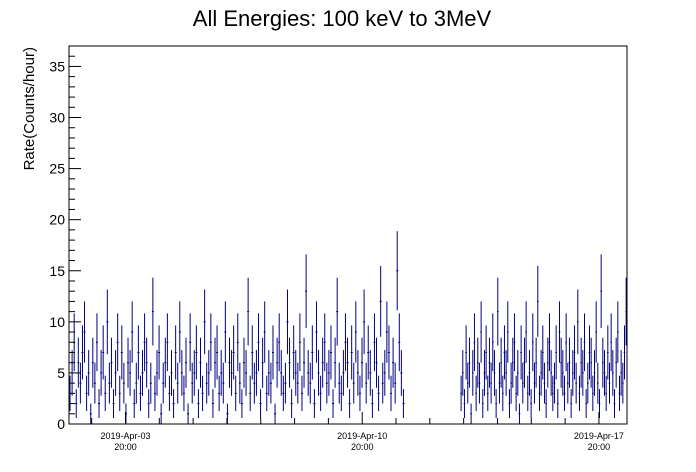 The width and height of the screenshot is (696, 472). What do you see at coordinates (342, 18) in the screenshot?
I see `chart-title: All Energies: 100 keV to 3MeV` at bounding box center [342, 18].